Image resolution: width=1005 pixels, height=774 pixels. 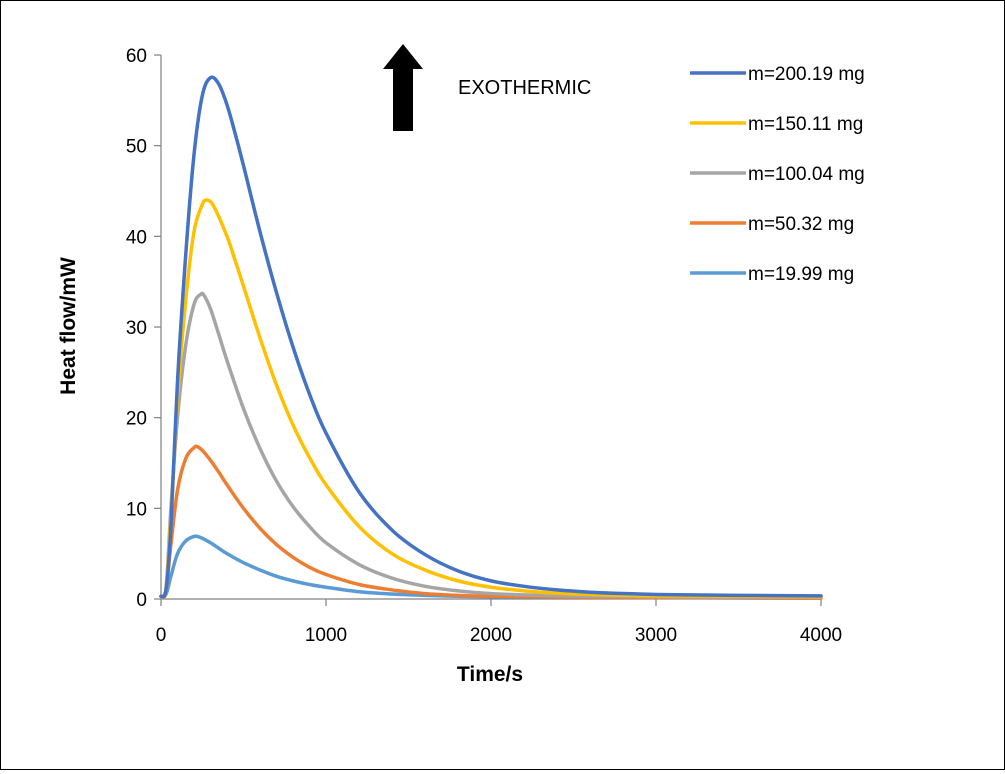 I want to click on x-tick-label: 2000, so click(x=491, y=635).